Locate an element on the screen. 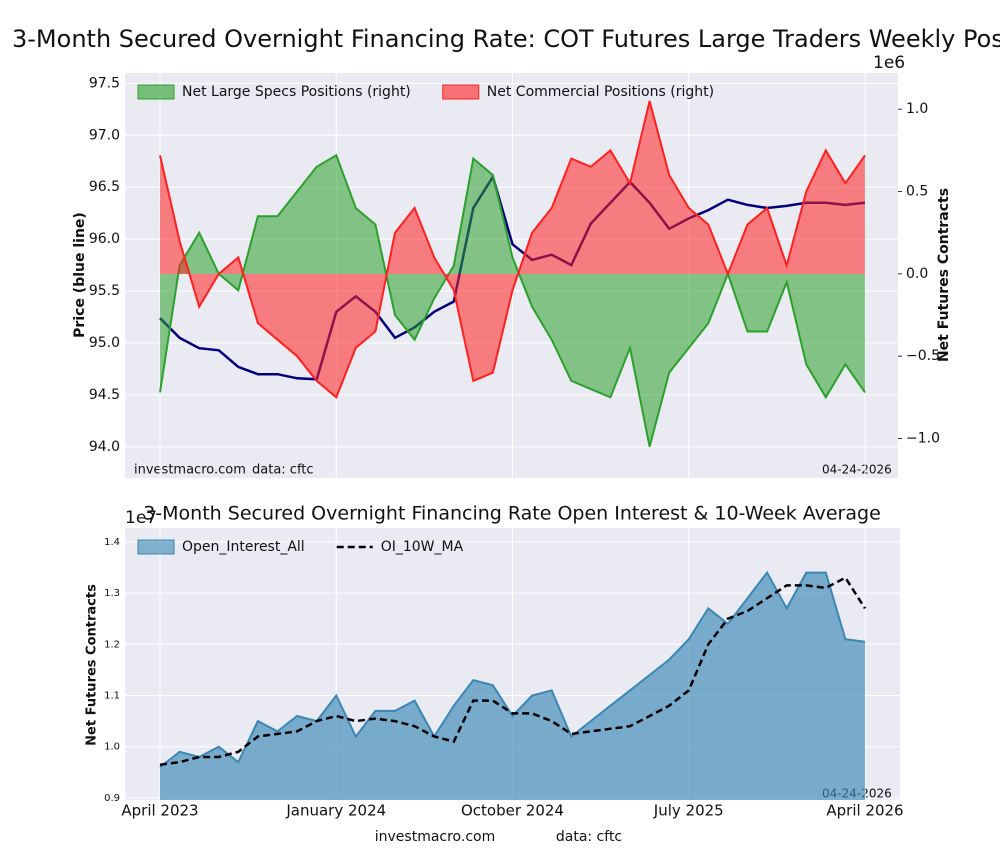  y-tick-label: 95.0 is located at coordinates (104, 343).